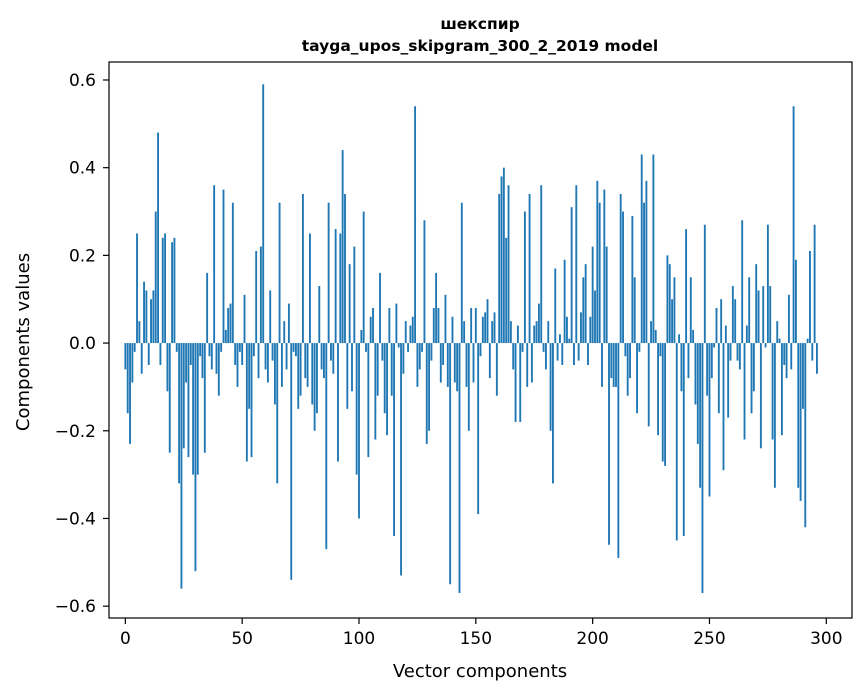 The image size is (867, 700). Describe the element at coordinates (125, 639) in the screenshot. I see `x-tick-label: 0` at that location.